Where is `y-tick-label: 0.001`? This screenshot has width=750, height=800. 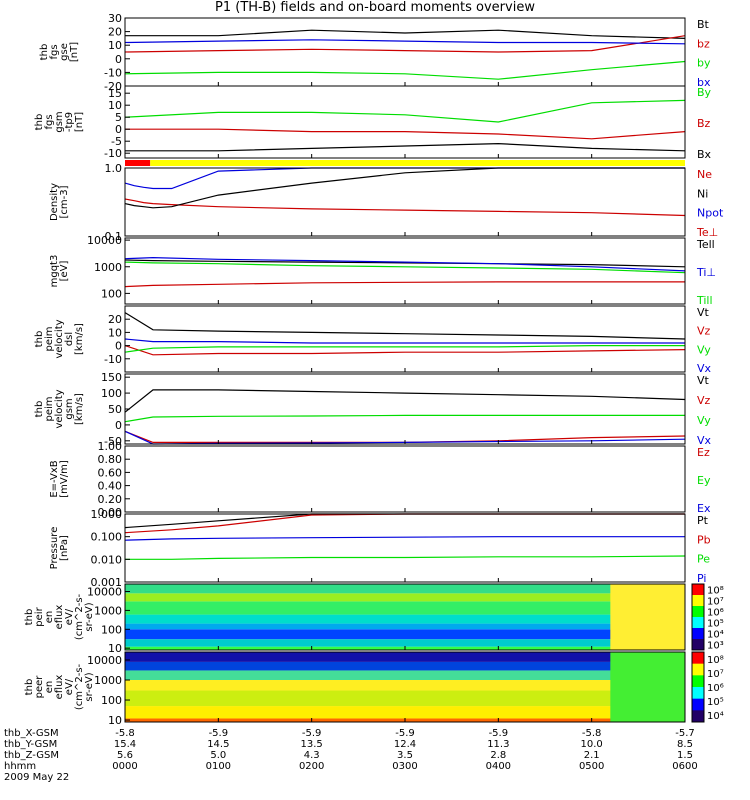 y-tick-label: 0.001 is located at coordinates (107, 582).